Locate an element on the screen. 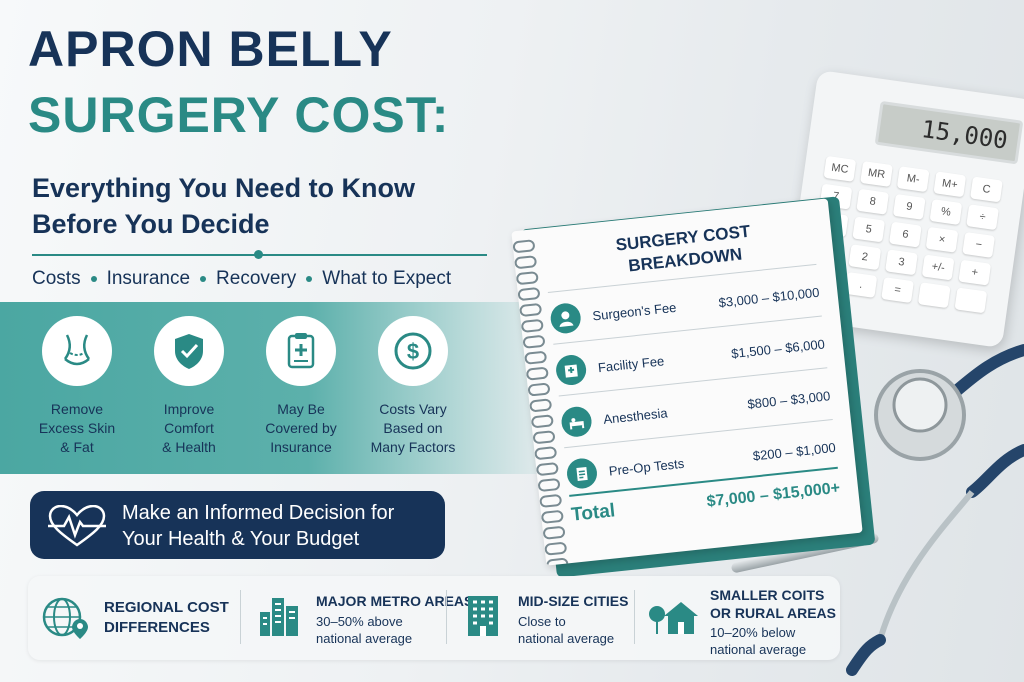 Image resolution: width=1024 pixels, height=682 pixels. clipboard-icon is located at coordinates (582, 473).